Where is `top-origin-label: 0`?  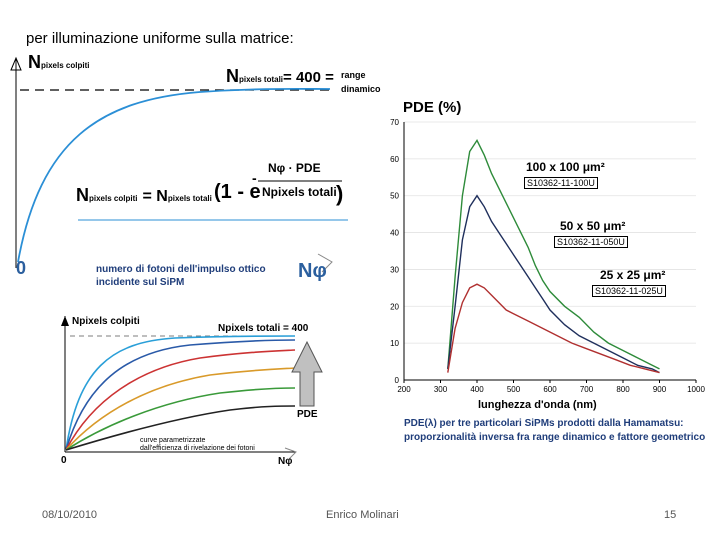
top-origin-label: 0 is located at coordinates (21, 268).